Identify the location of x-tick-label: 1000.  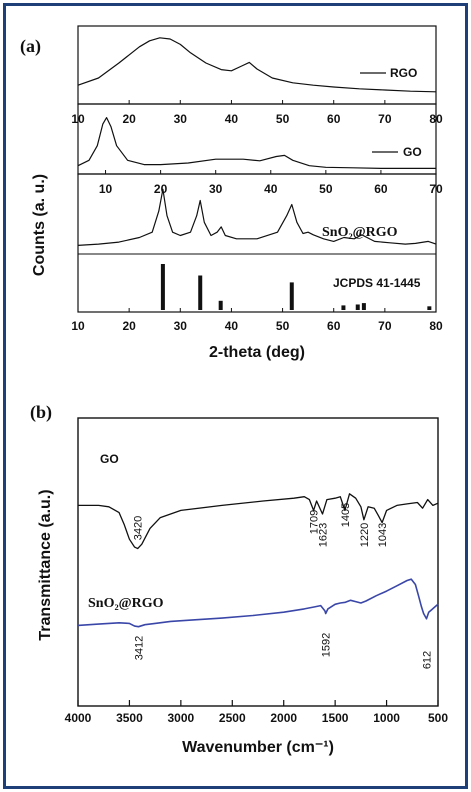
(386, 718).